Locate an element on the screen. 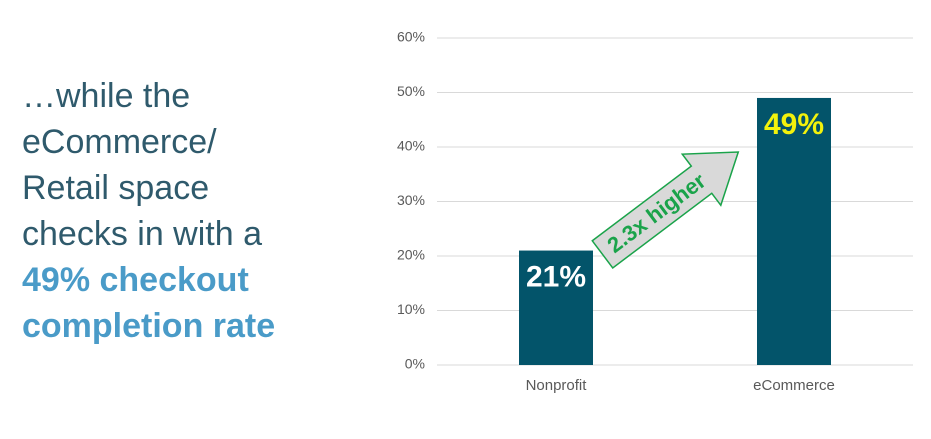 The image size is (931, 439). value-label: 21% is located at coordinates (556, 276).